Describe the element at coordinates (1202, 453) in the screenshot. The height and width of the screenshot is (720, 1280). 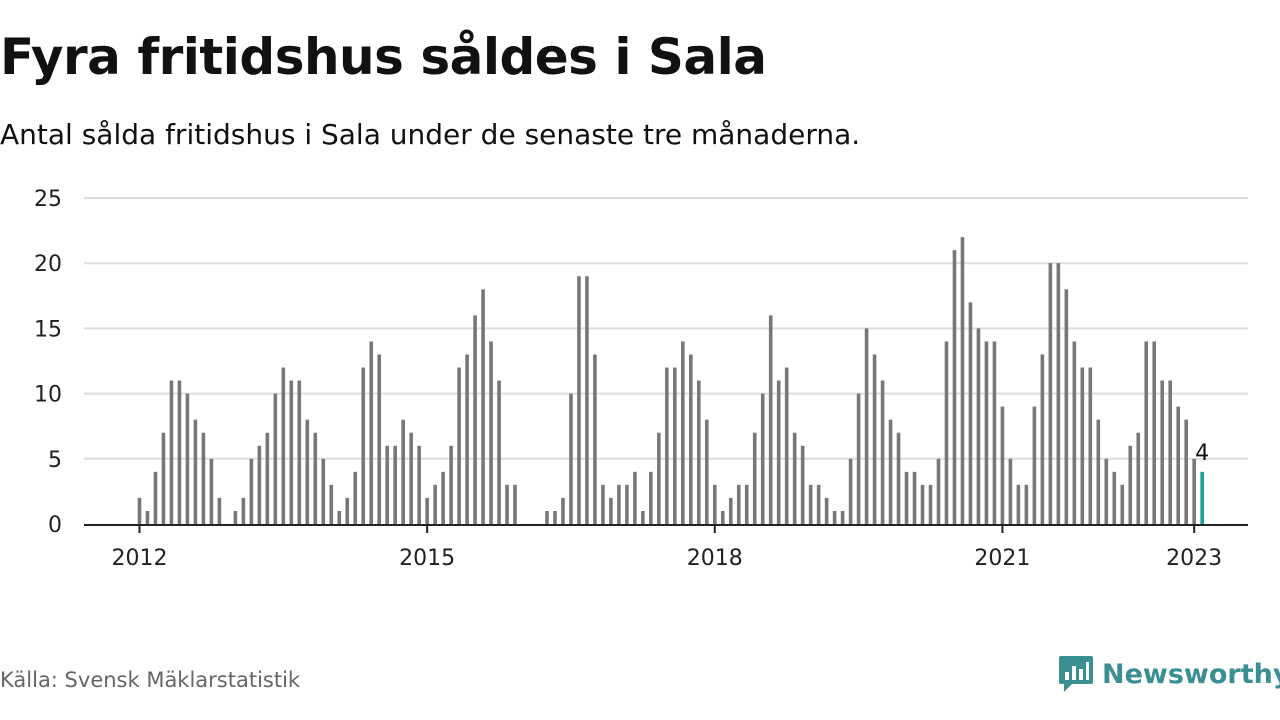
I see `highlight-value-label: 4` at that location.